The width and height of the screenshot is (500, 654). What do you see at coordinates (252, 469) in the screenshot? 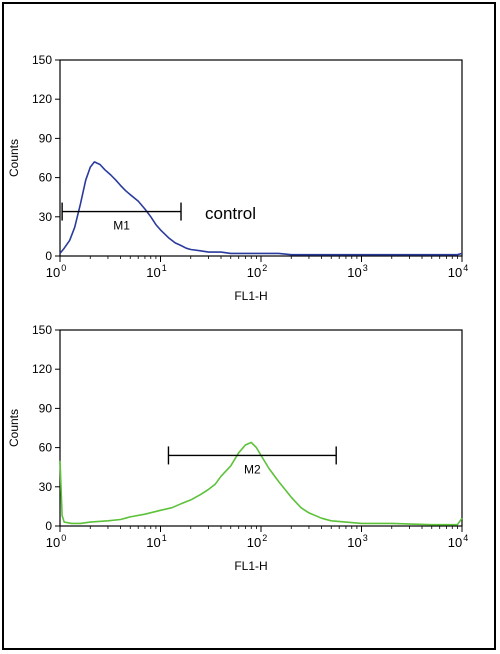
I see `marker-label: M2` at bounding box center [252, 469].